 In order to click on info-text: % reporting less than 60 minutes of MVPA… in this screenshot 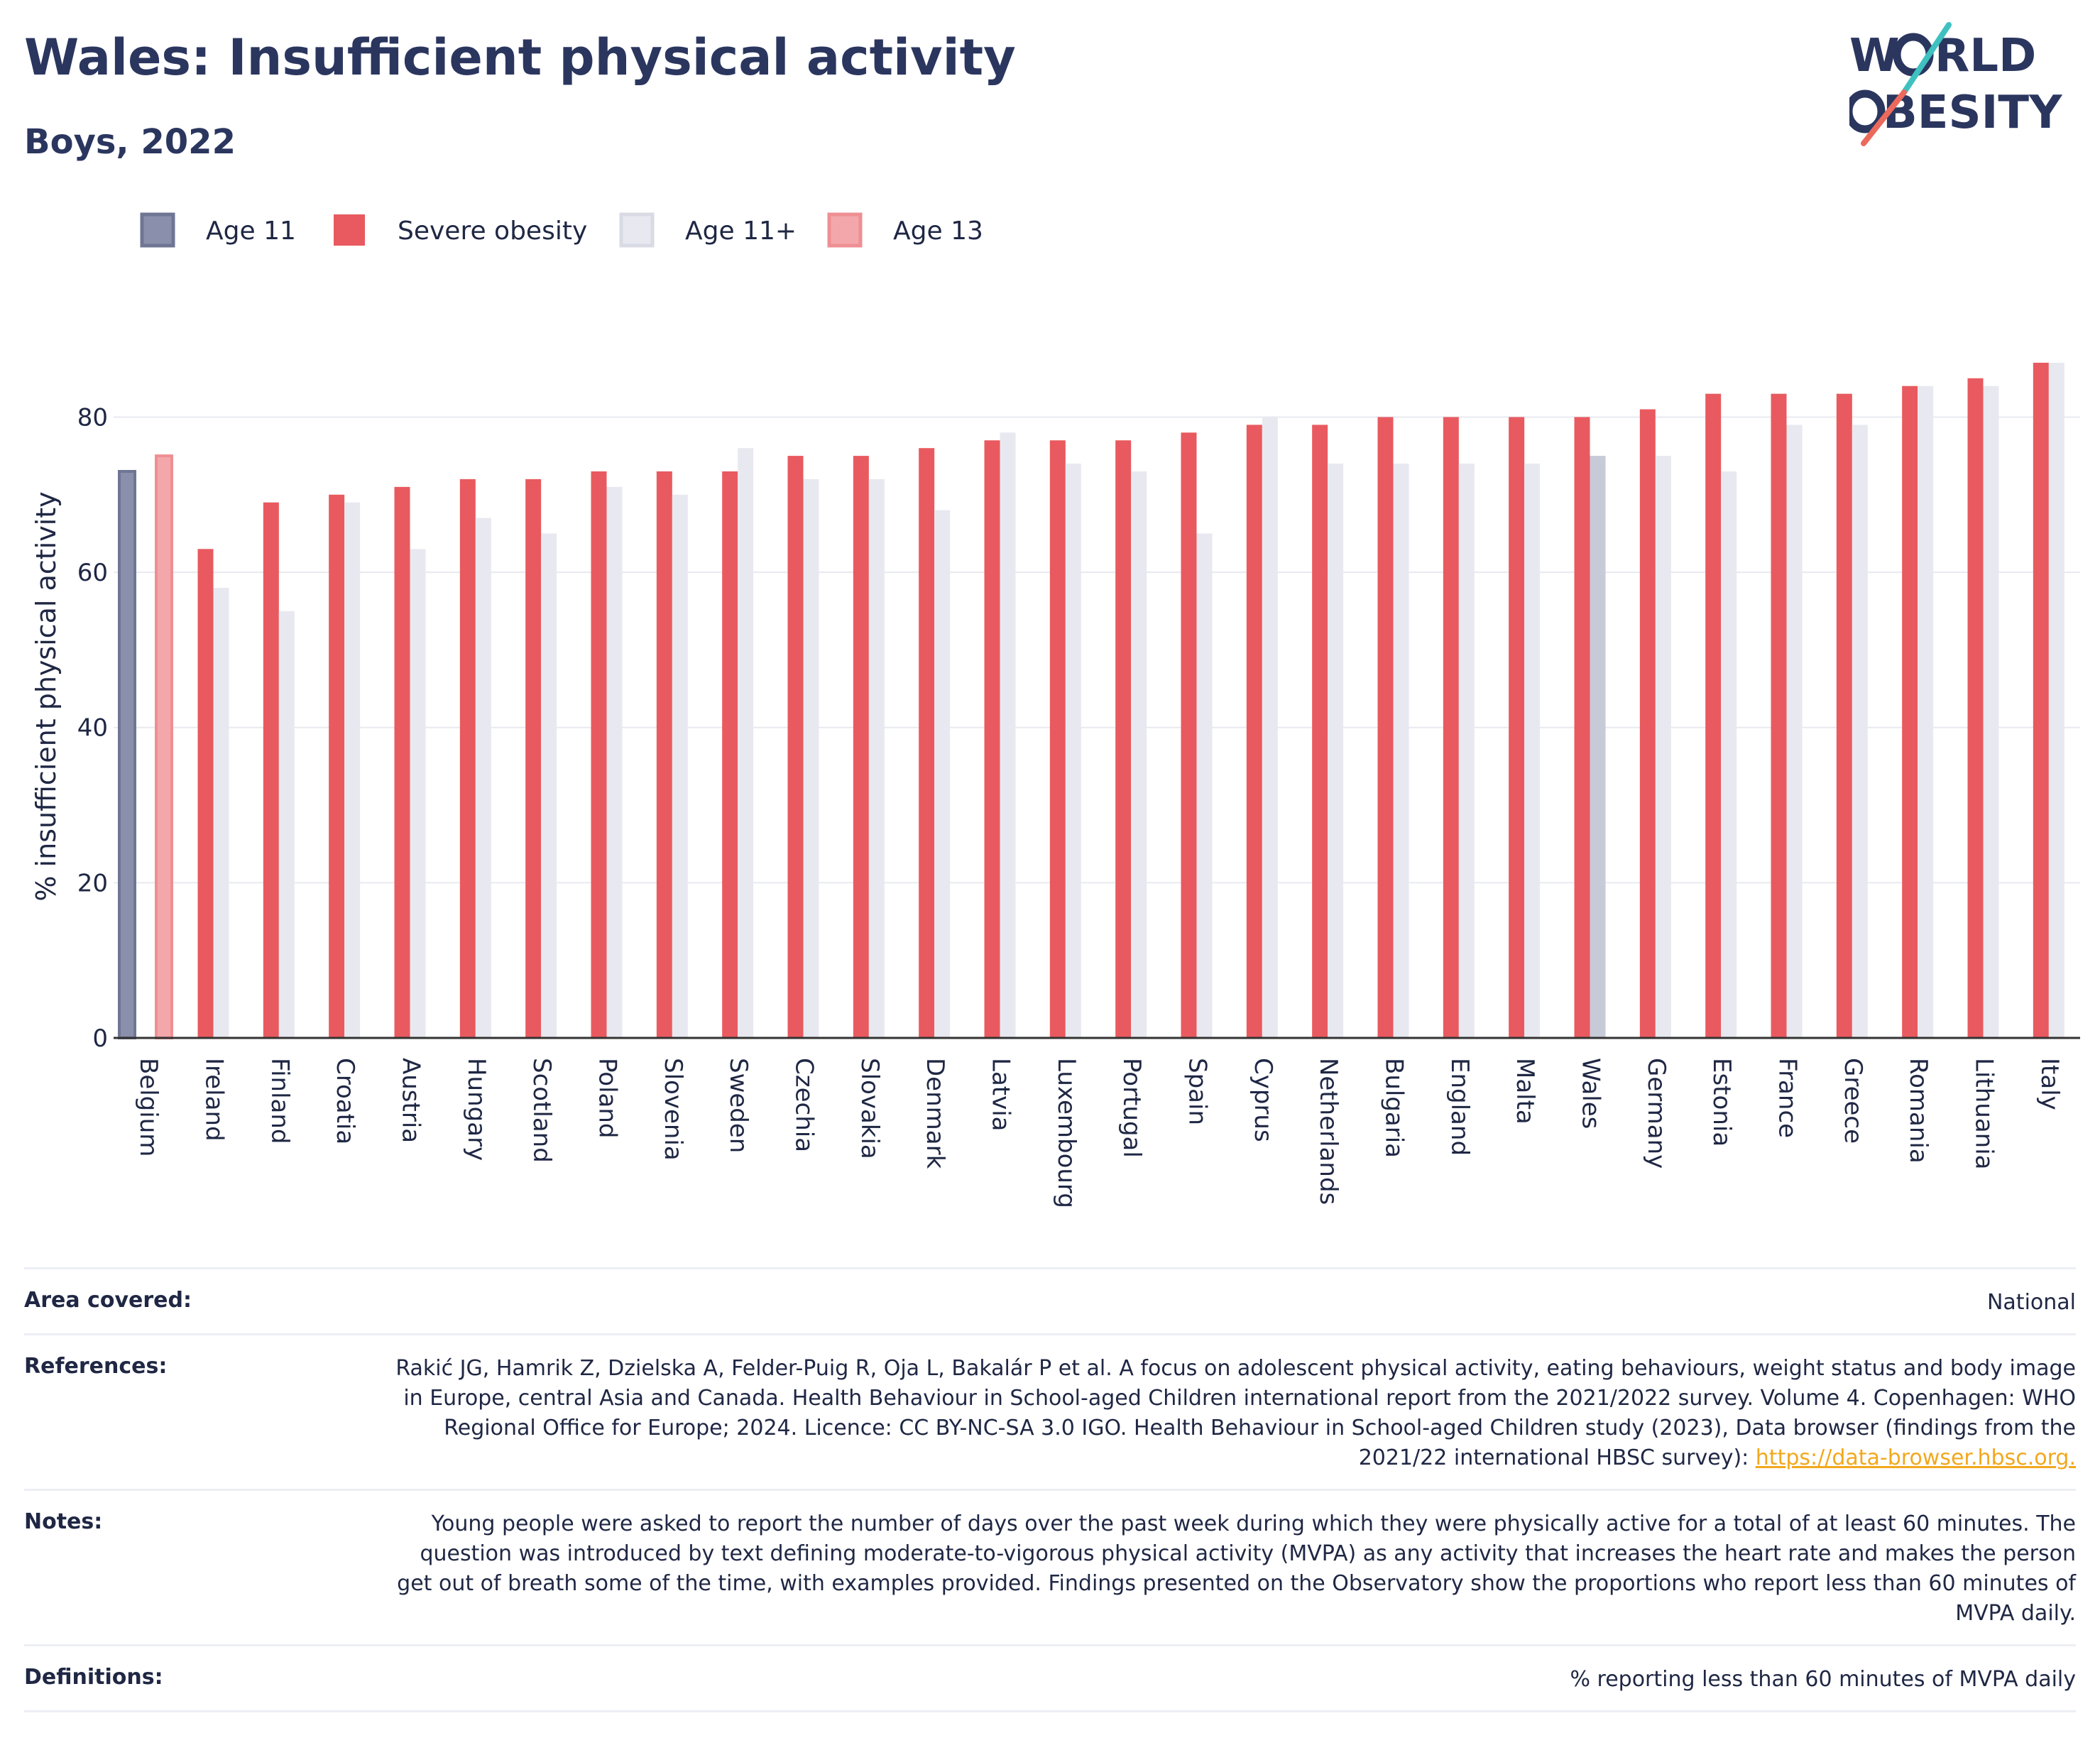, I will do `click(1823, 1679)`.